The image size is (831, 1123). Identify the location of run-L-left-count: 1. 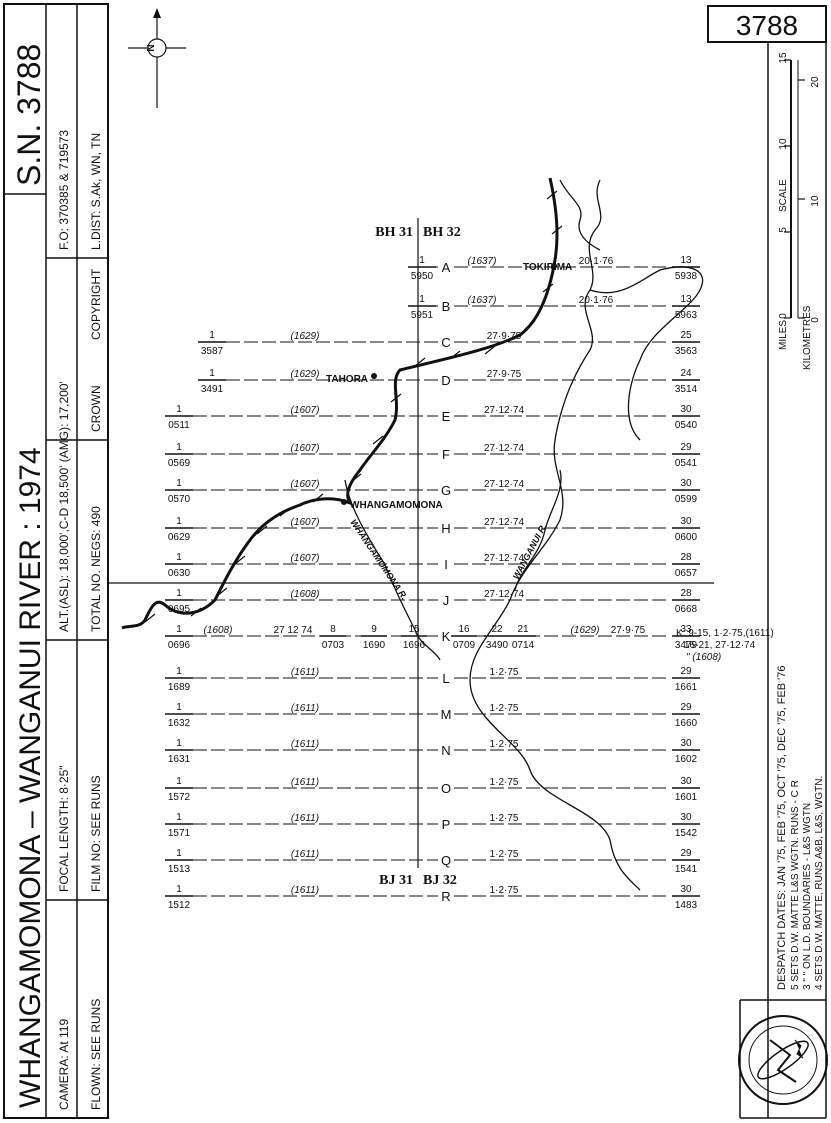
(179, 671).